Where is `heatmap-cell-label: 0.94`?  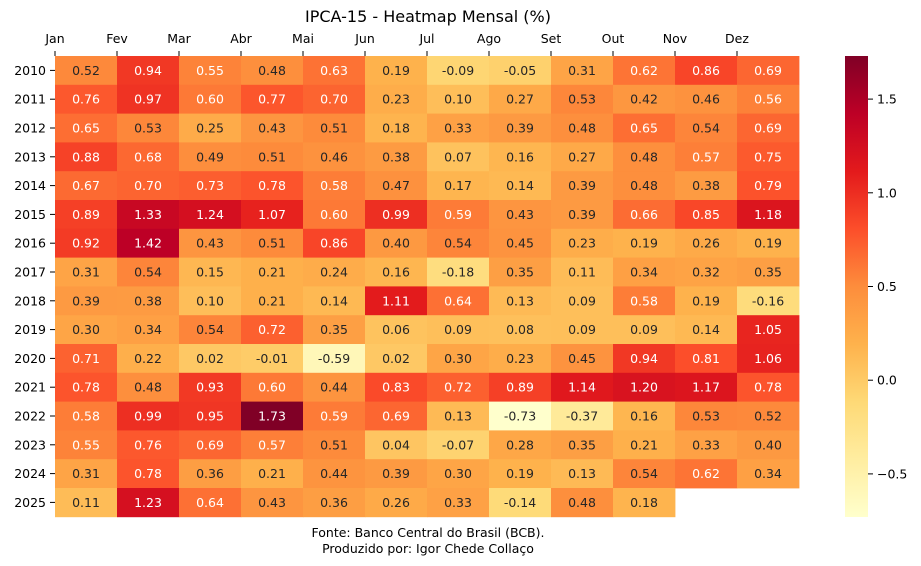 heatmap-cell-label: 0.94 is located at coordinates (148, 70).